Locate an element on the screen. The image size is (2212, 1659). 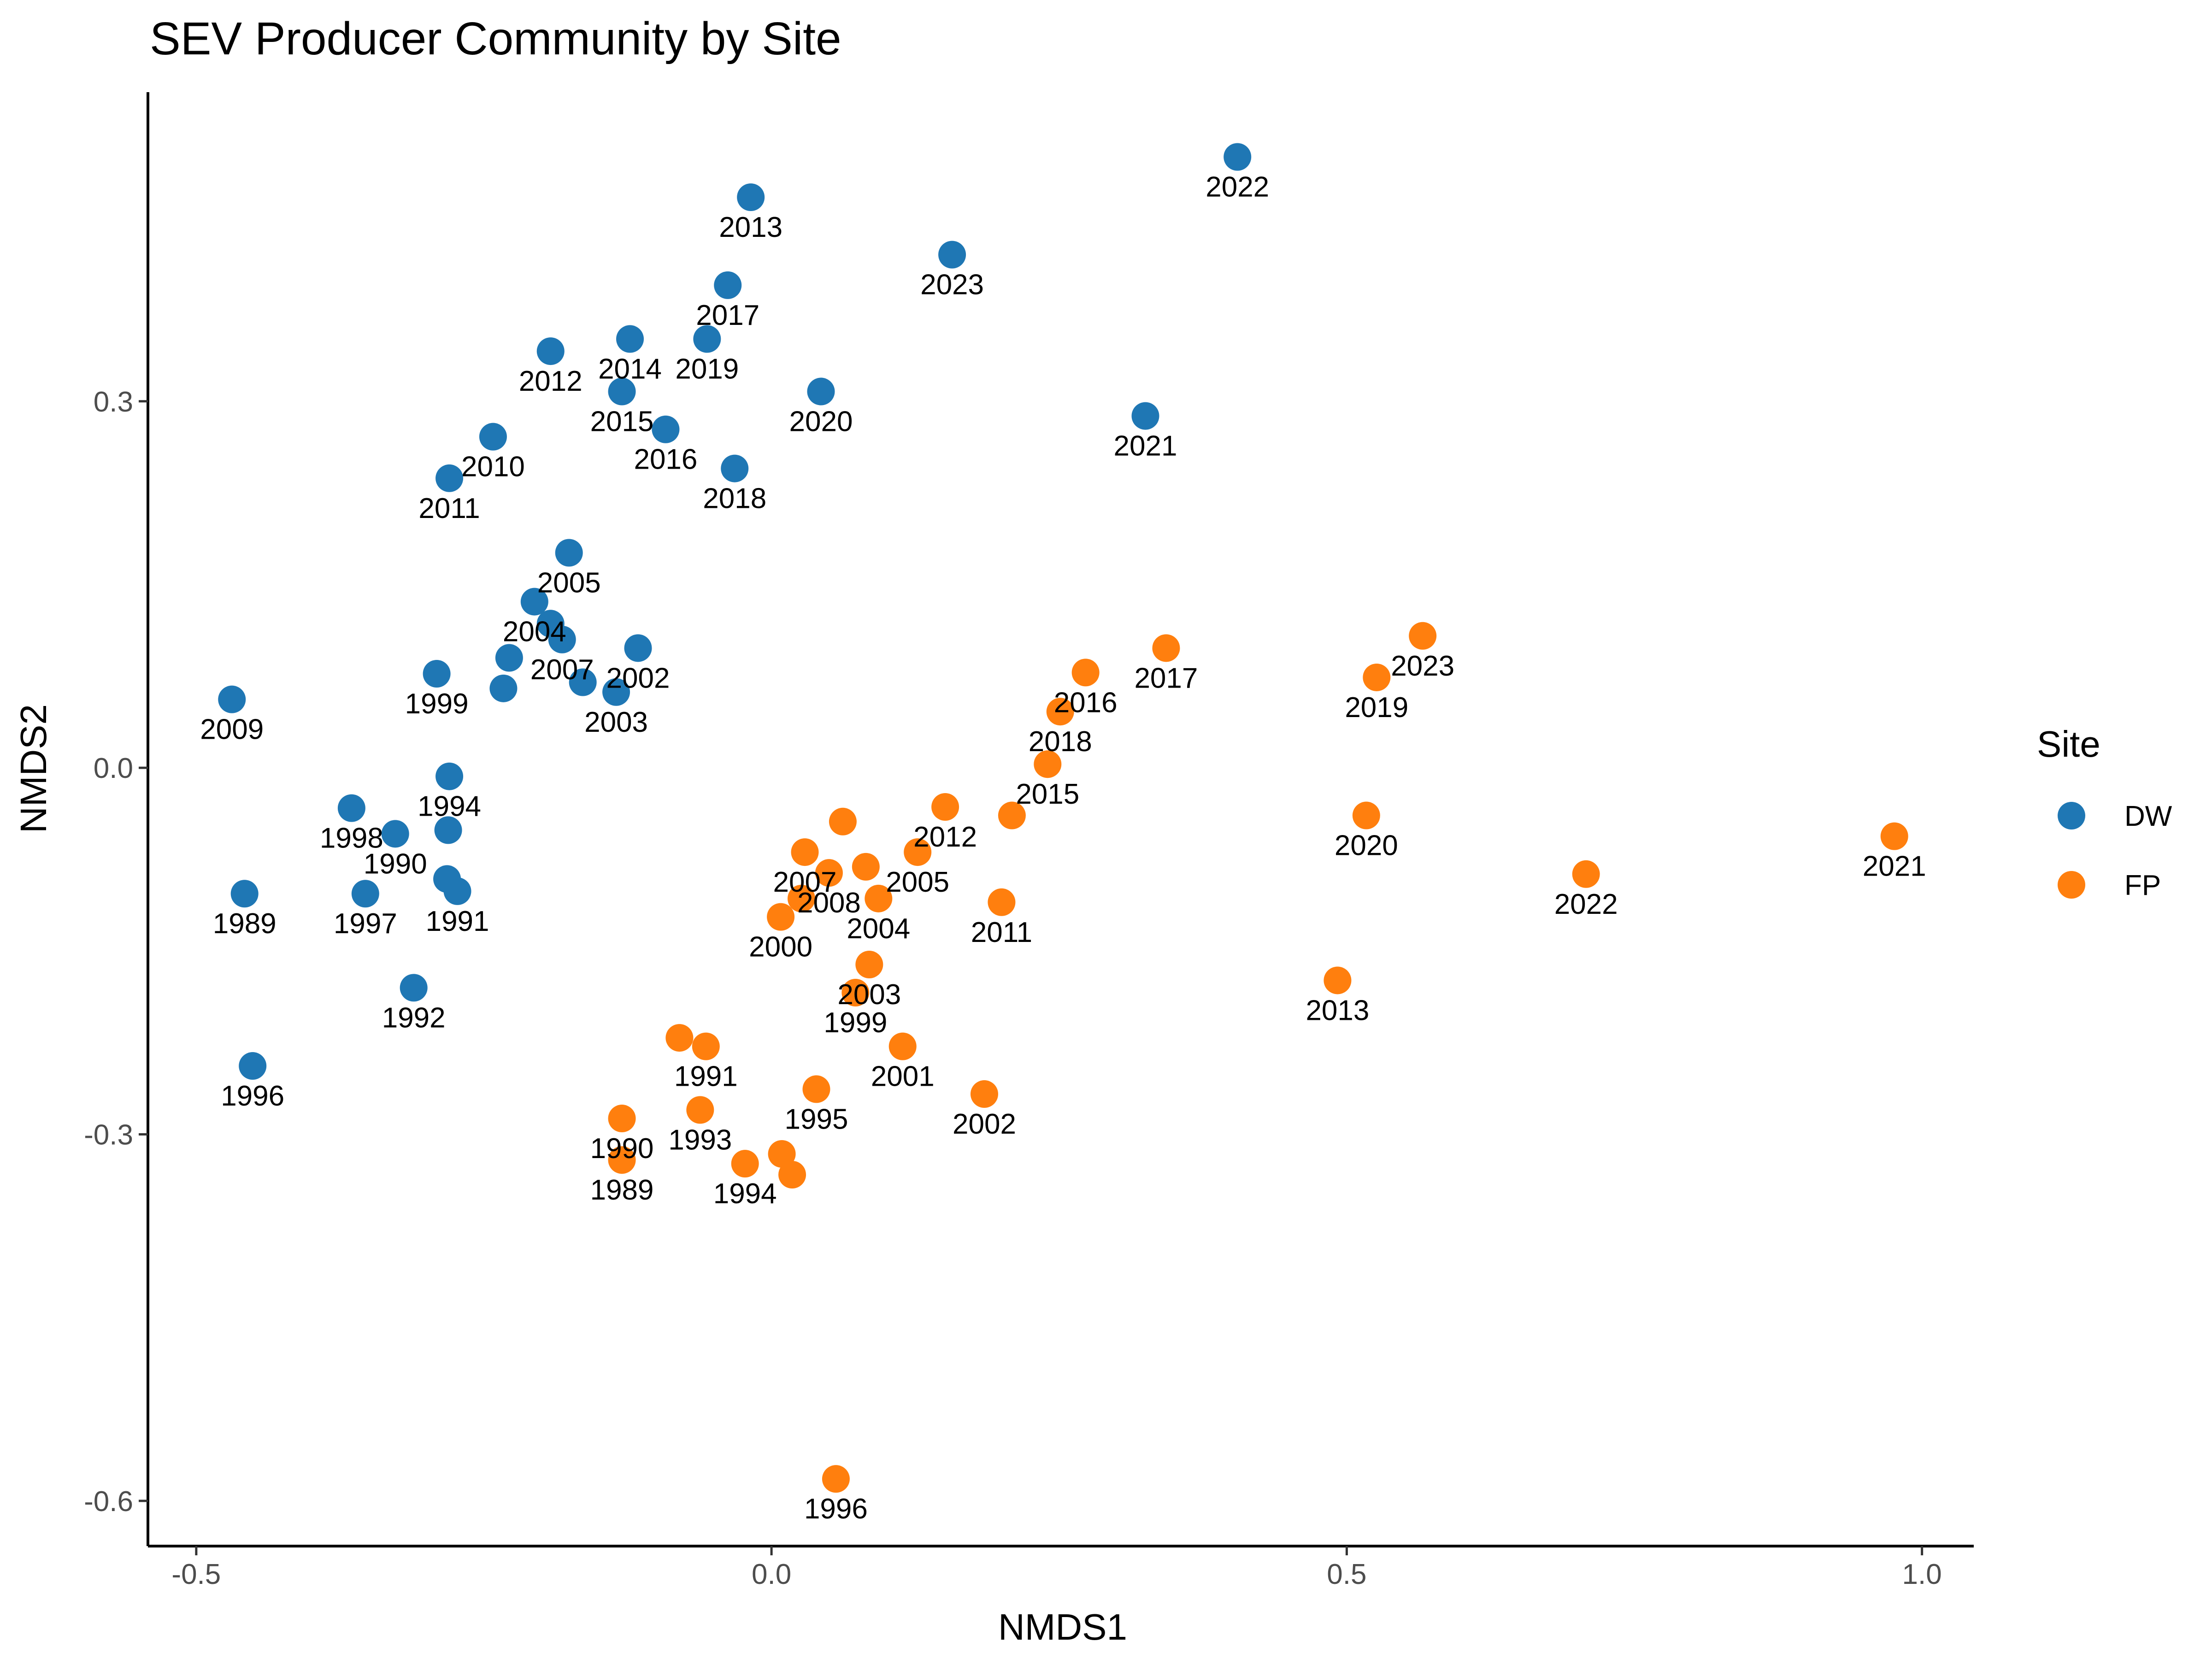
point-label-dw: 1991 is located at coordinates (457, 921).